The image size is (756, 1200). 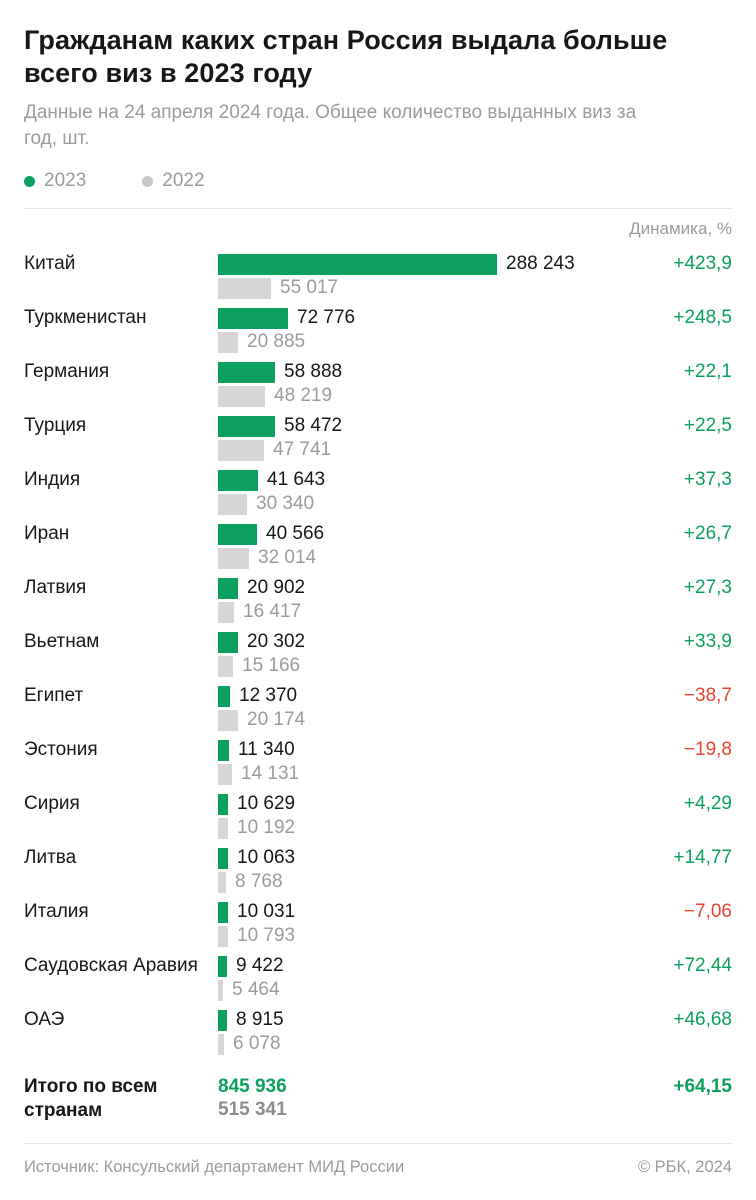 I want to click on value-2023-label: 10 063, so click(x=266, y=857).